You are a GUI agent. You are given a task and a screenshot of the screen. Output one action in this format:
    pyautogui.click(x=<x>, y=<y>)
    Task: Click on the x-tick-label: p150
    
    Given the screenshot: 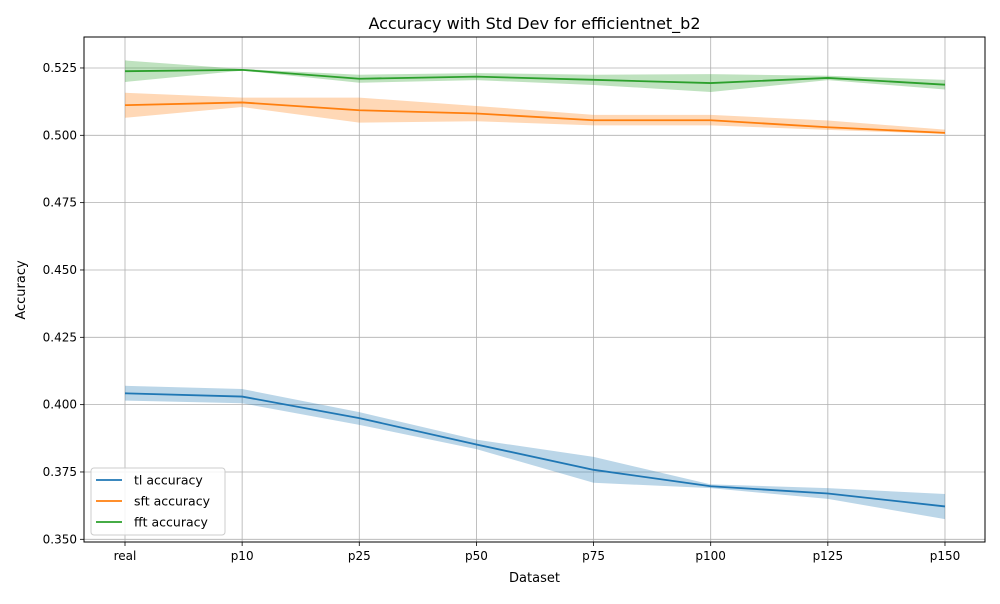 What is the action you would take?
    pyautogui.click(x=945, y=556)
    